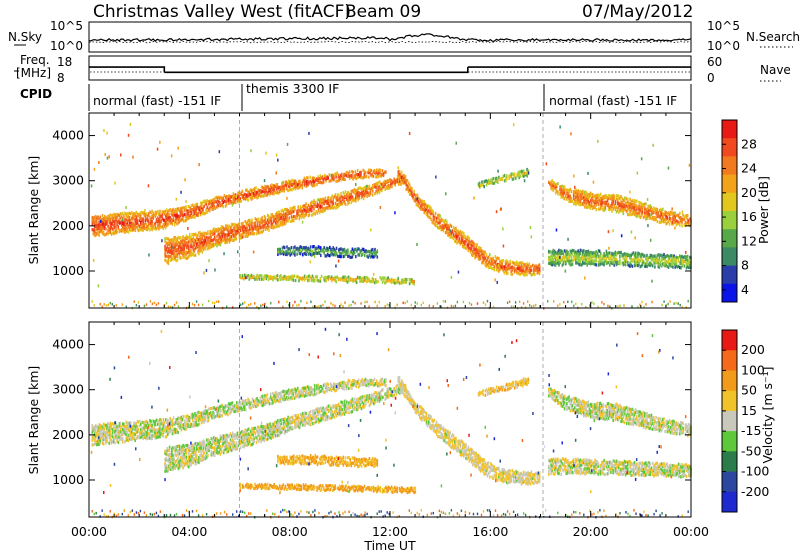 The height and width of the screenshot is (554, 800). Describe the element at coordinates (368, 187) in the screenshot. I see `echo-mark-1937` at that location.